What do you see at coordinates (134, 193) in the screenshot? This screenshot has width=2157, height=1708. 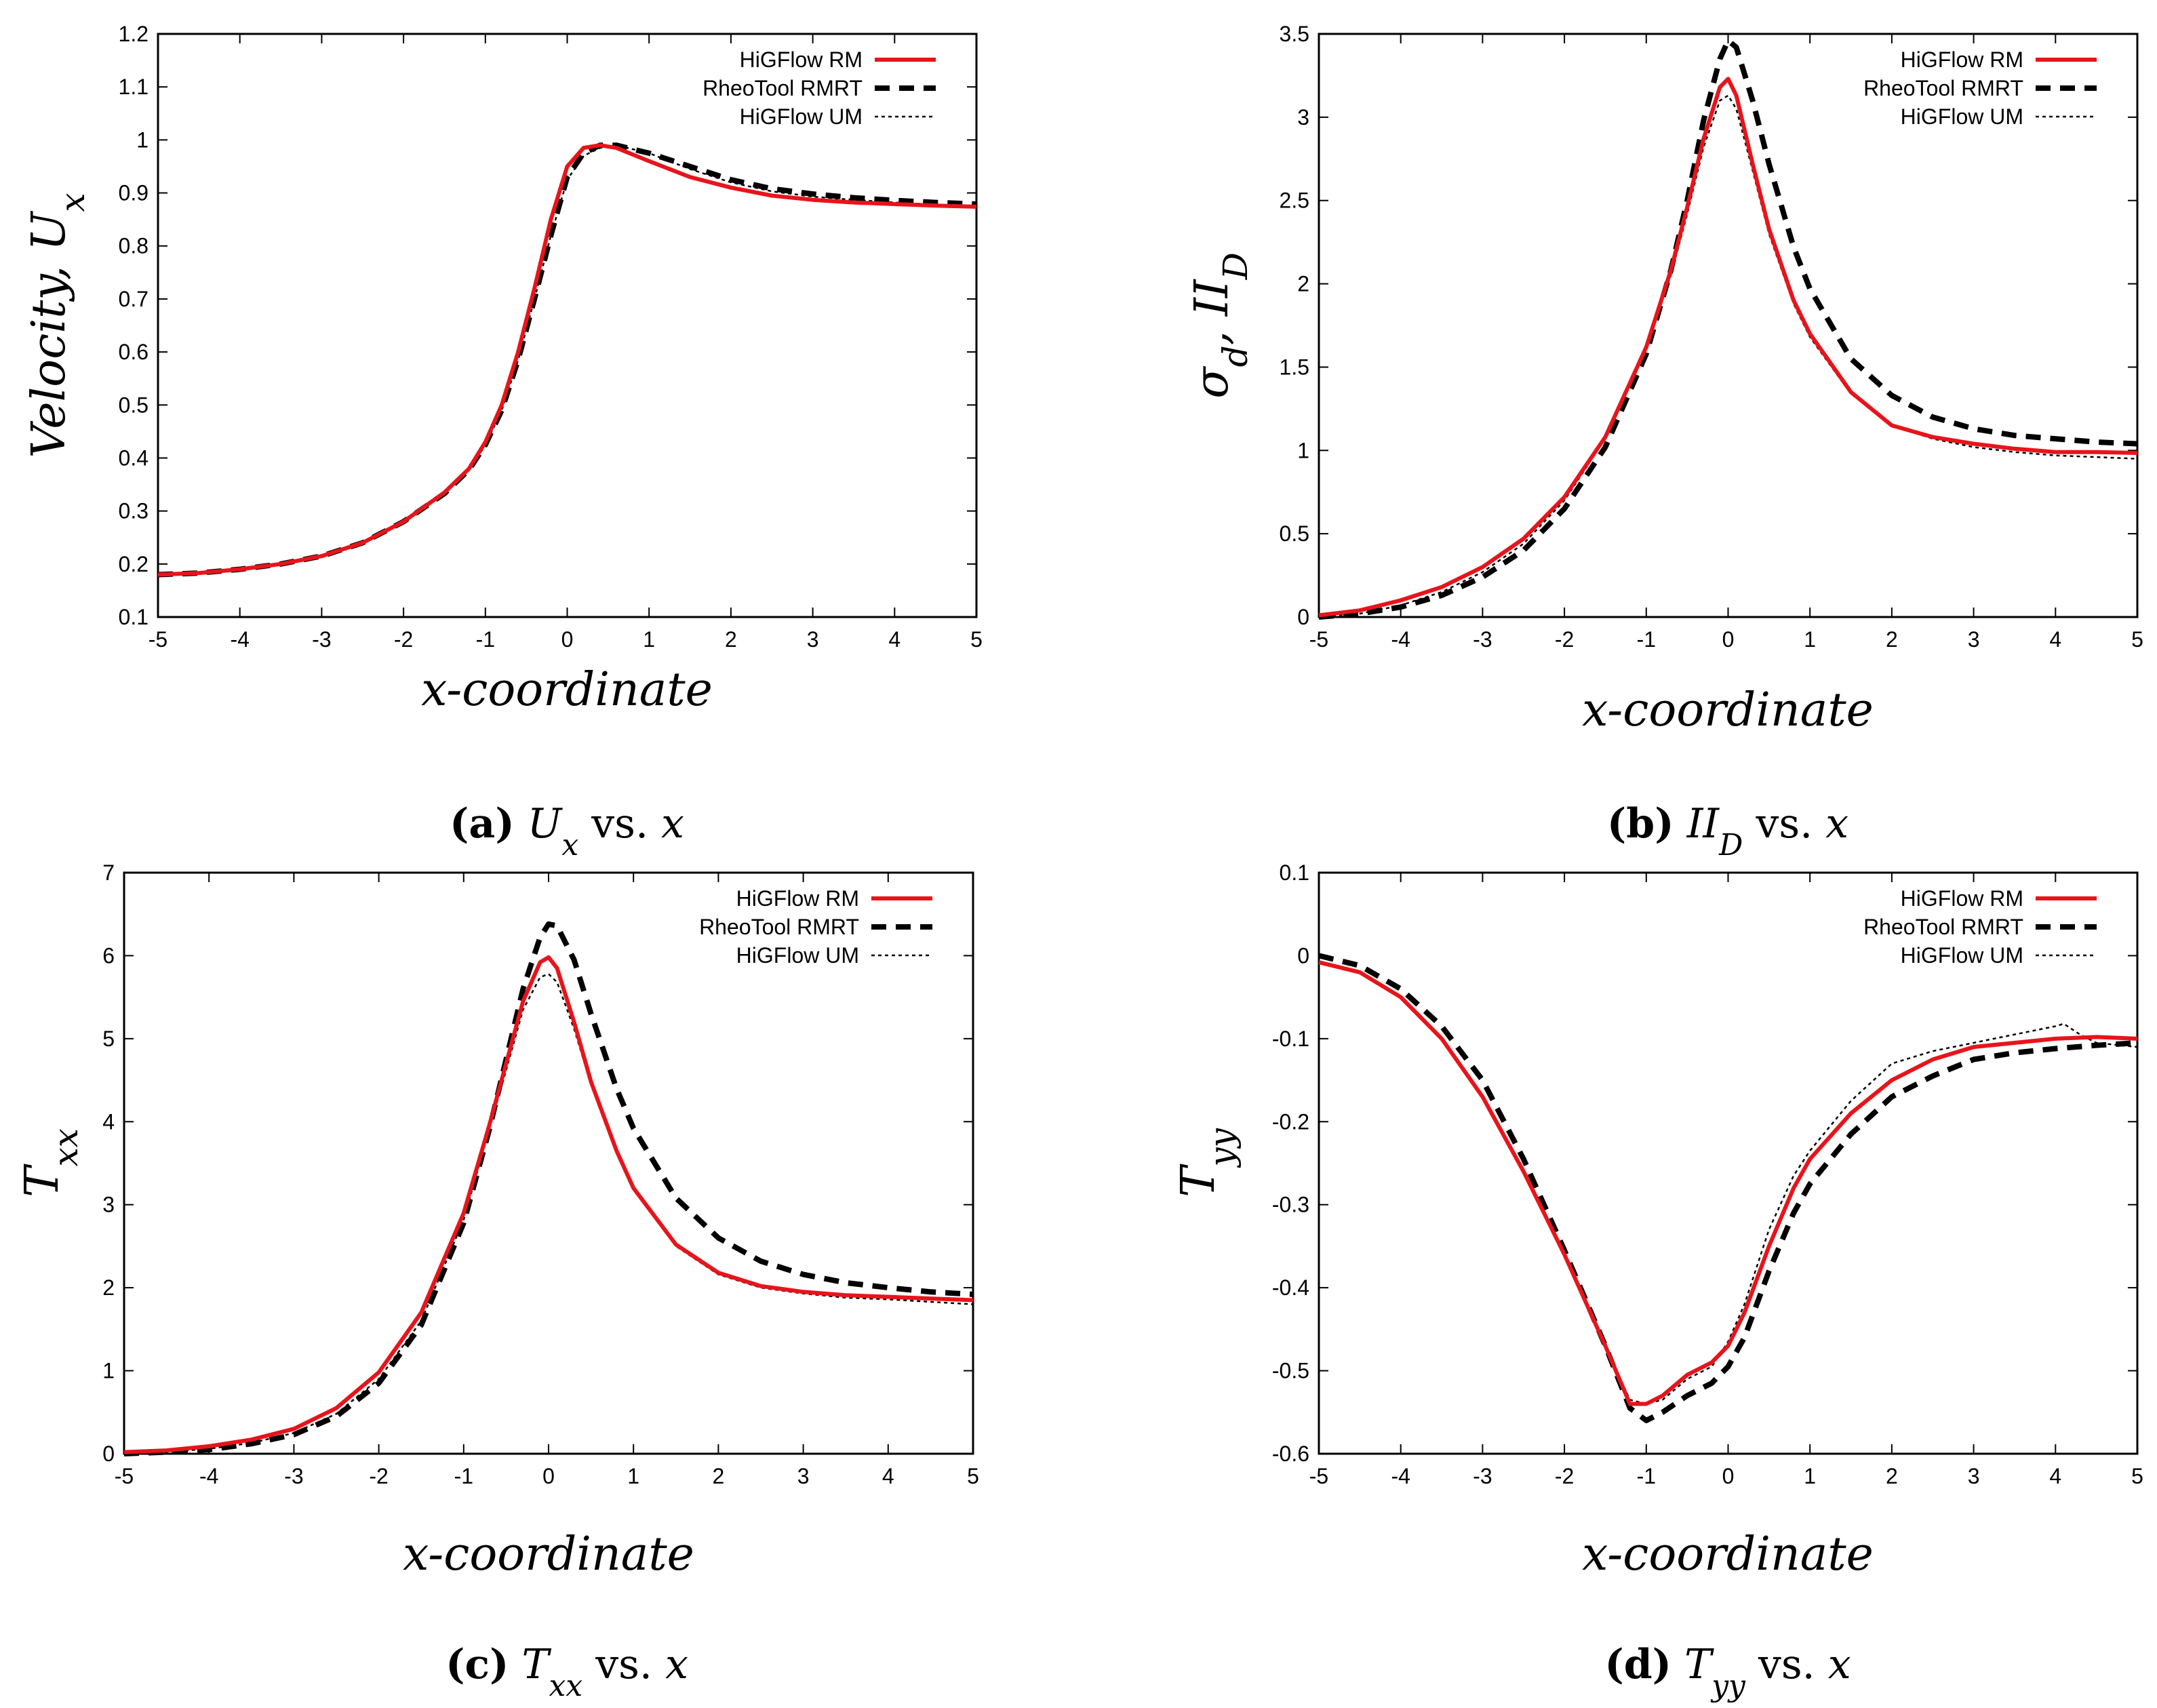 I see `y-tick-label: 0.9` at bounding box center [134, 193].